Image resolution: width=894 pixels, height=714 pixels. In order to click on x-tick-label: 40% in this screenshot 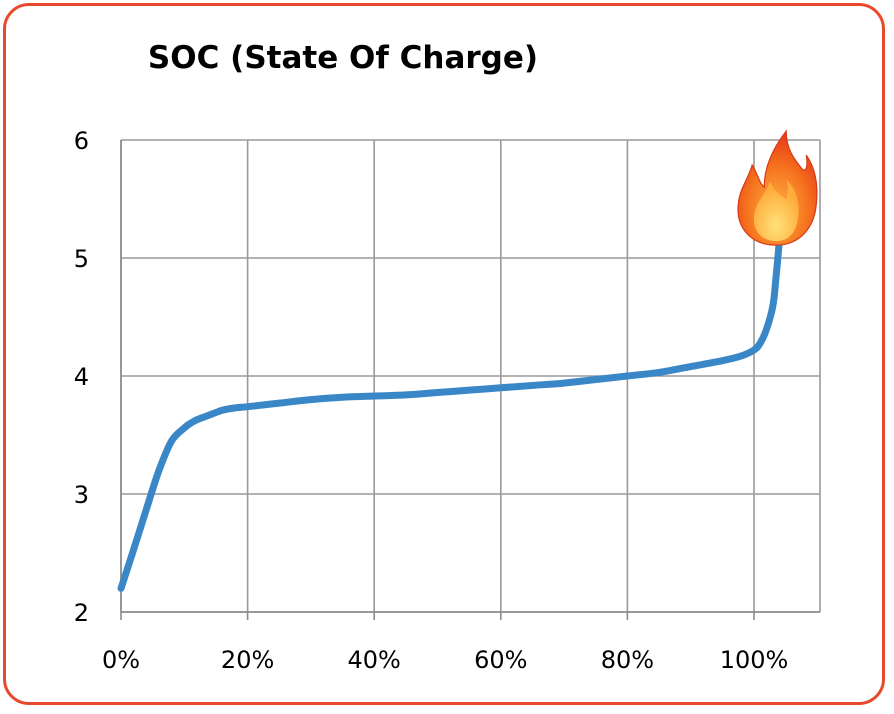, I will do `click(374, 660)`.